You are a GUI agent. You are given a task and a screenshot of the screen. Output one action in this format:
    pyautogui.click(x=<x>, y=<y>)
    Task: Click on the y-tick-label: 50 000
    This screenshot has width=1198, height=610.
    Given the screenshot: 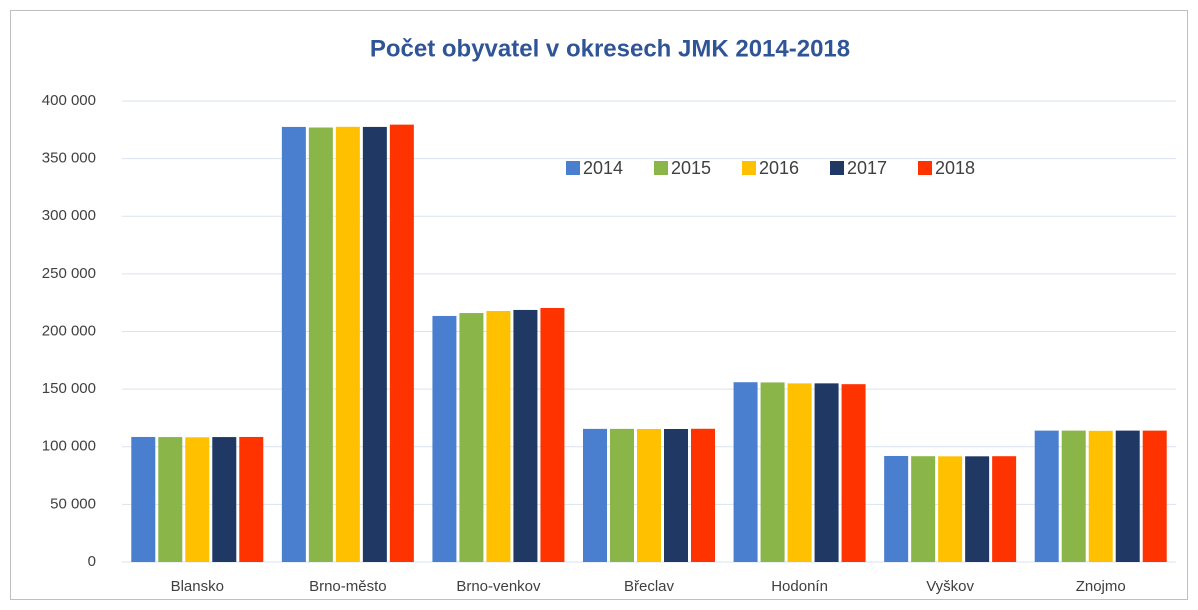 What is the action you would take?
    pyautogui.click(x=73, y=503)
    